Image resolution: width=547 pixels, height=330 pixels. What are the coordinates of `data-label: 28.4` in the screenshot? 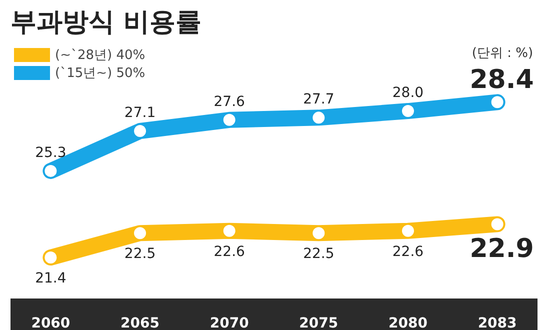 It's located at (502, 80).